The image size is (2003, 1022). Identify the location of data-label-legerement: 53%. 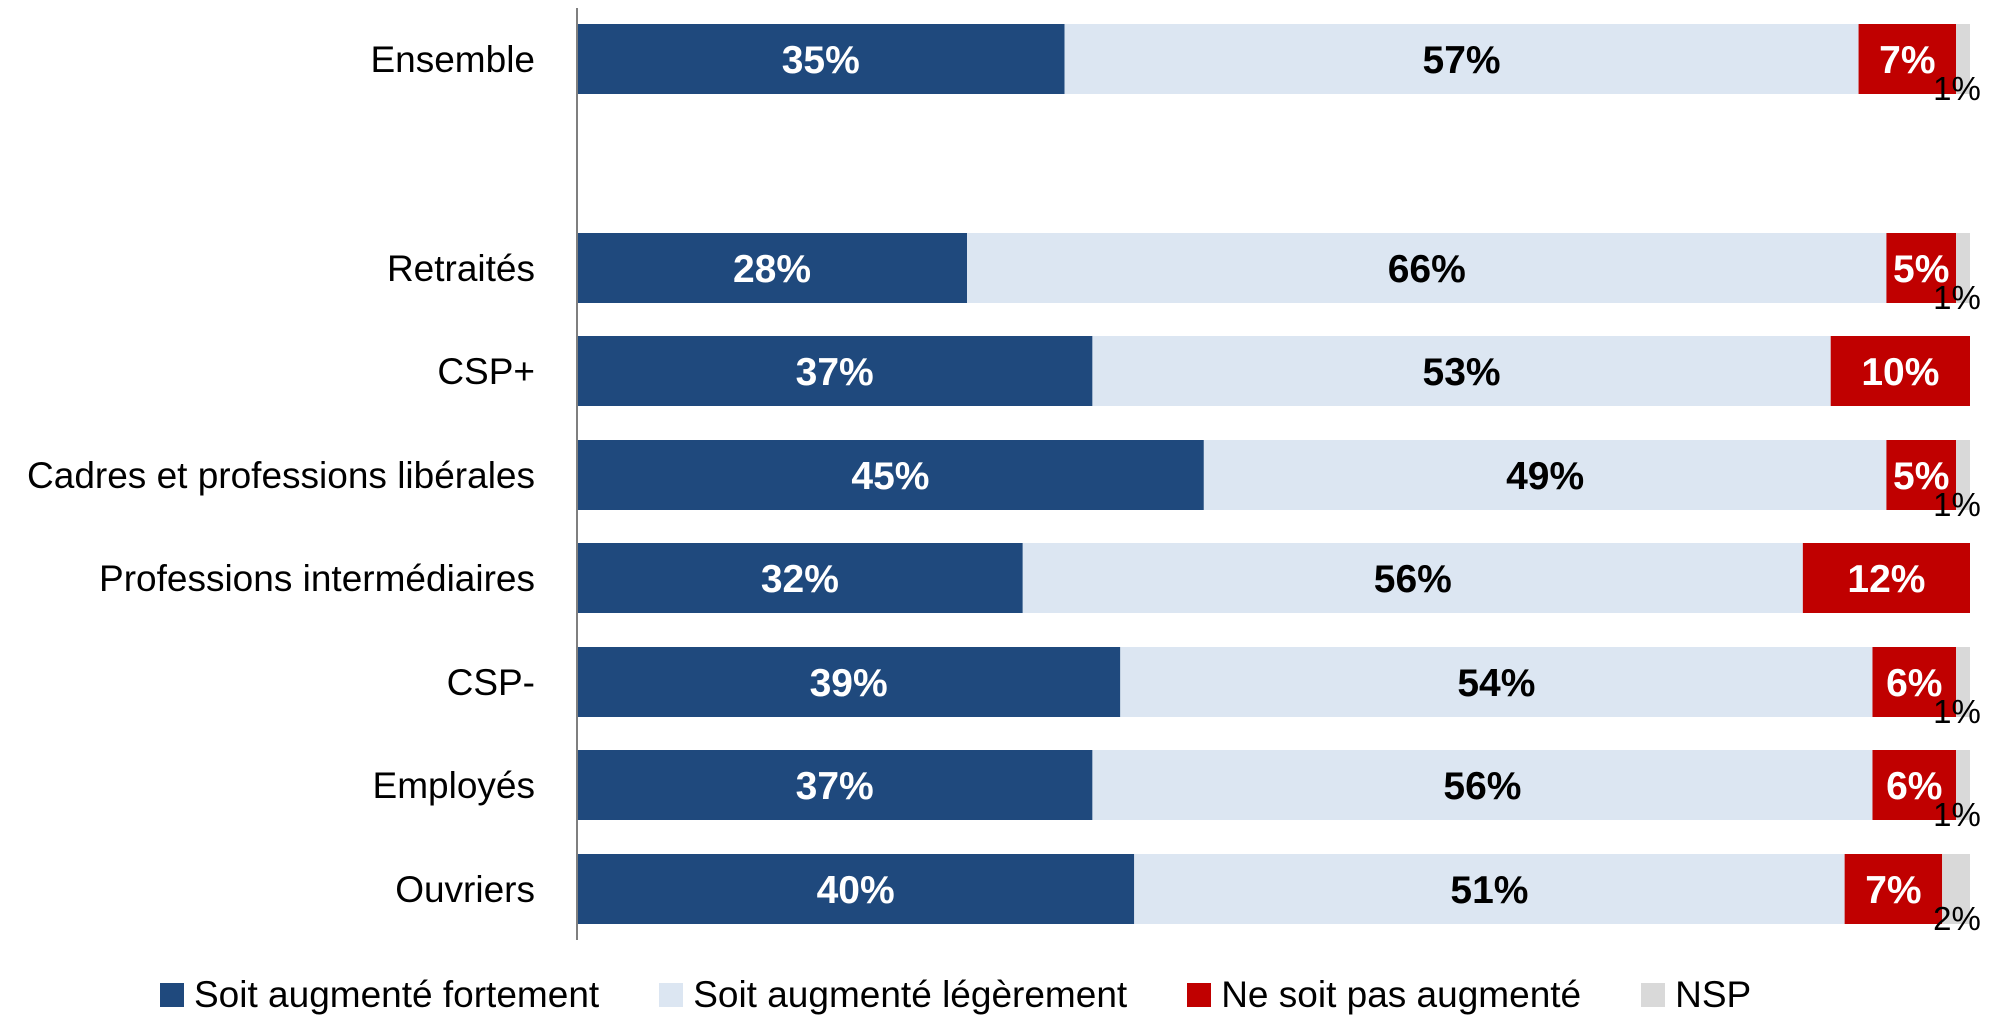
(1462, 372).